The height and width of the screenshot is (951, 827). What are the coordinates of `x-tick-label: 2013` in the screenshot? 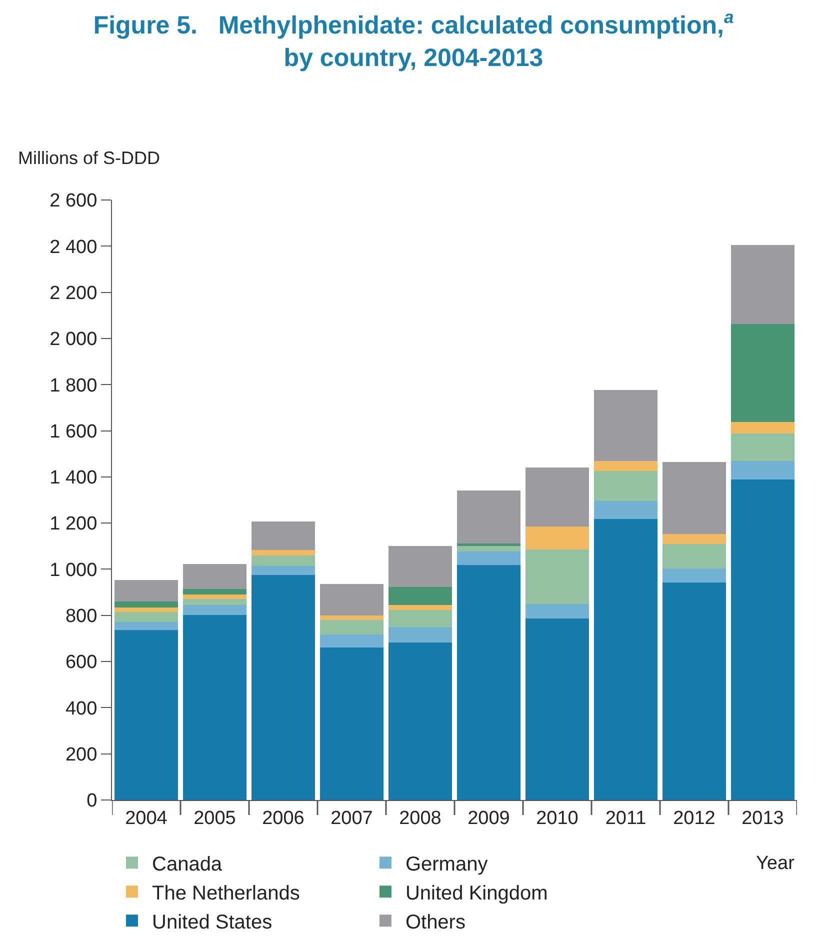 It's located at (763, 818).